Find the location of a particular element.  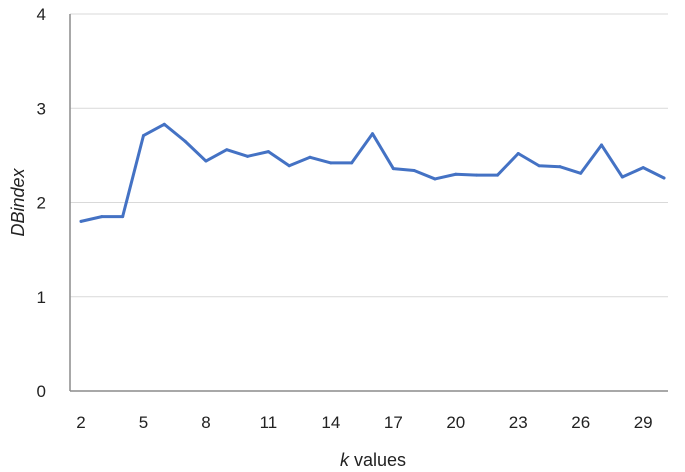

y-tick-label-4: 4 is located at coordinates (41, 14).